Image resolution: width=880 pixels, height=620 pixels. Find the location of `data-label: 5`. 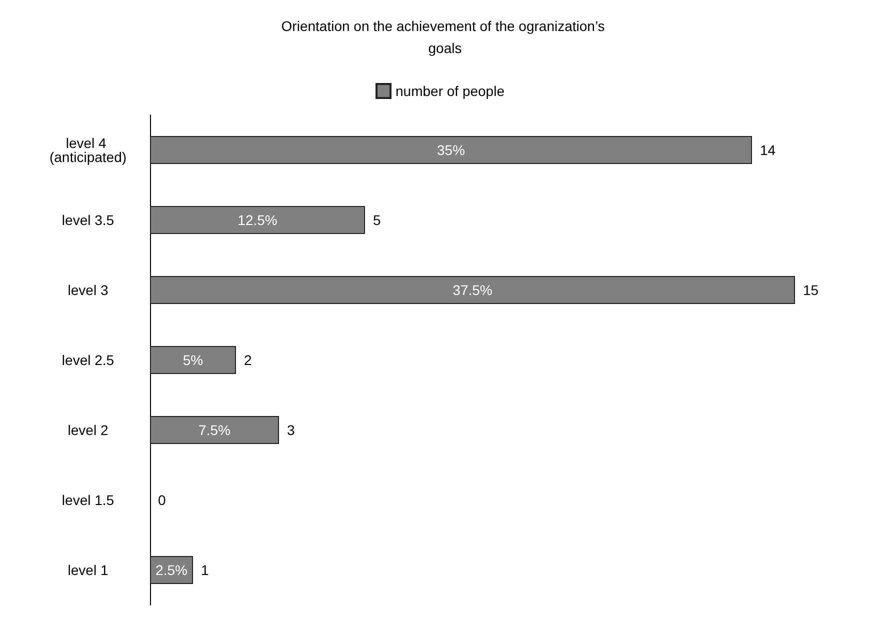

data-label: 5 is located at coordinates (377, 220).